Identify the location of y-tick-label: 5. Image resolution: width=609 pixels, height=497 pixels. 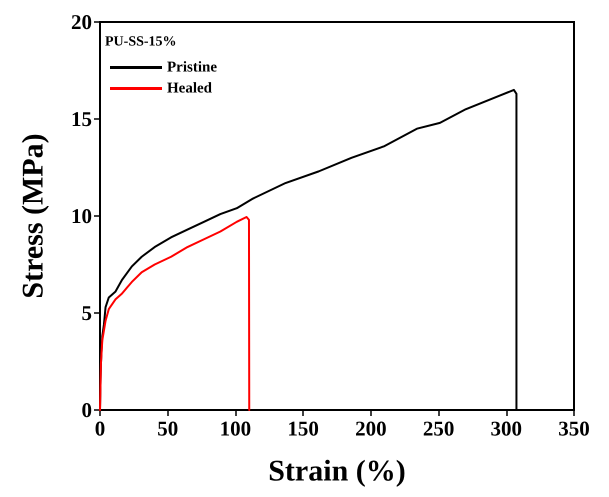
(87, 313).